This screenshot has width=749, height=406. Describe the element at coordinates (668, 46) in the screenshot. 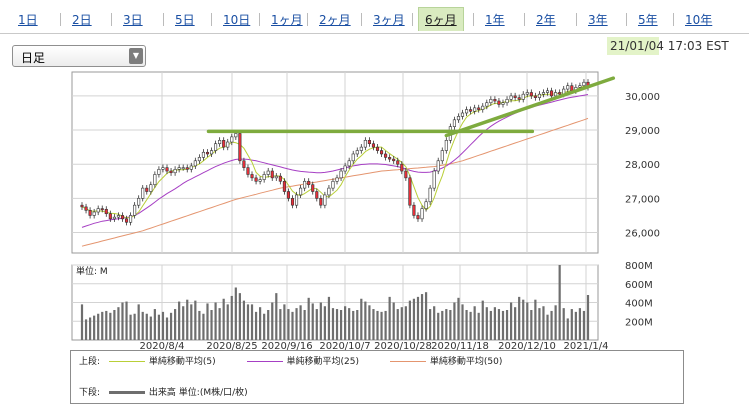

I see `last-updated: 21/01/04 17:03 EST` at that location.